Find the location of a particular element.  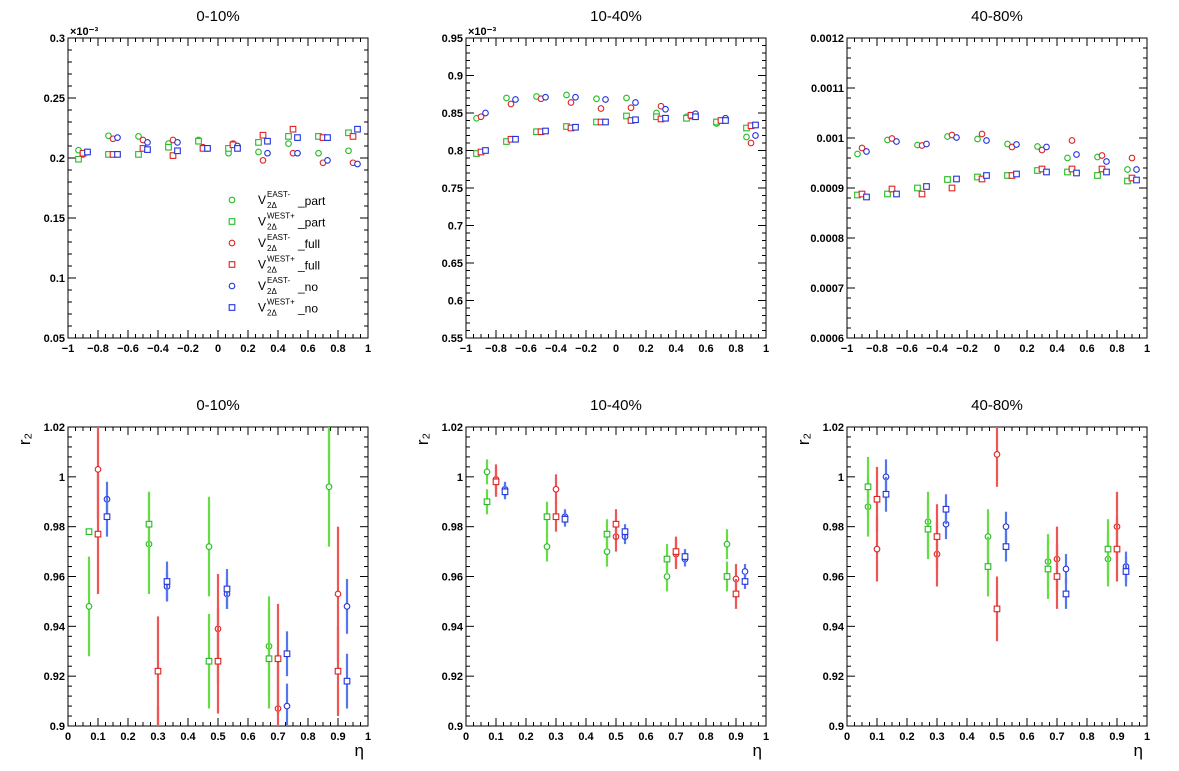

y-exponent-label: ×10⁻³ is located at coordinates (482, 32).